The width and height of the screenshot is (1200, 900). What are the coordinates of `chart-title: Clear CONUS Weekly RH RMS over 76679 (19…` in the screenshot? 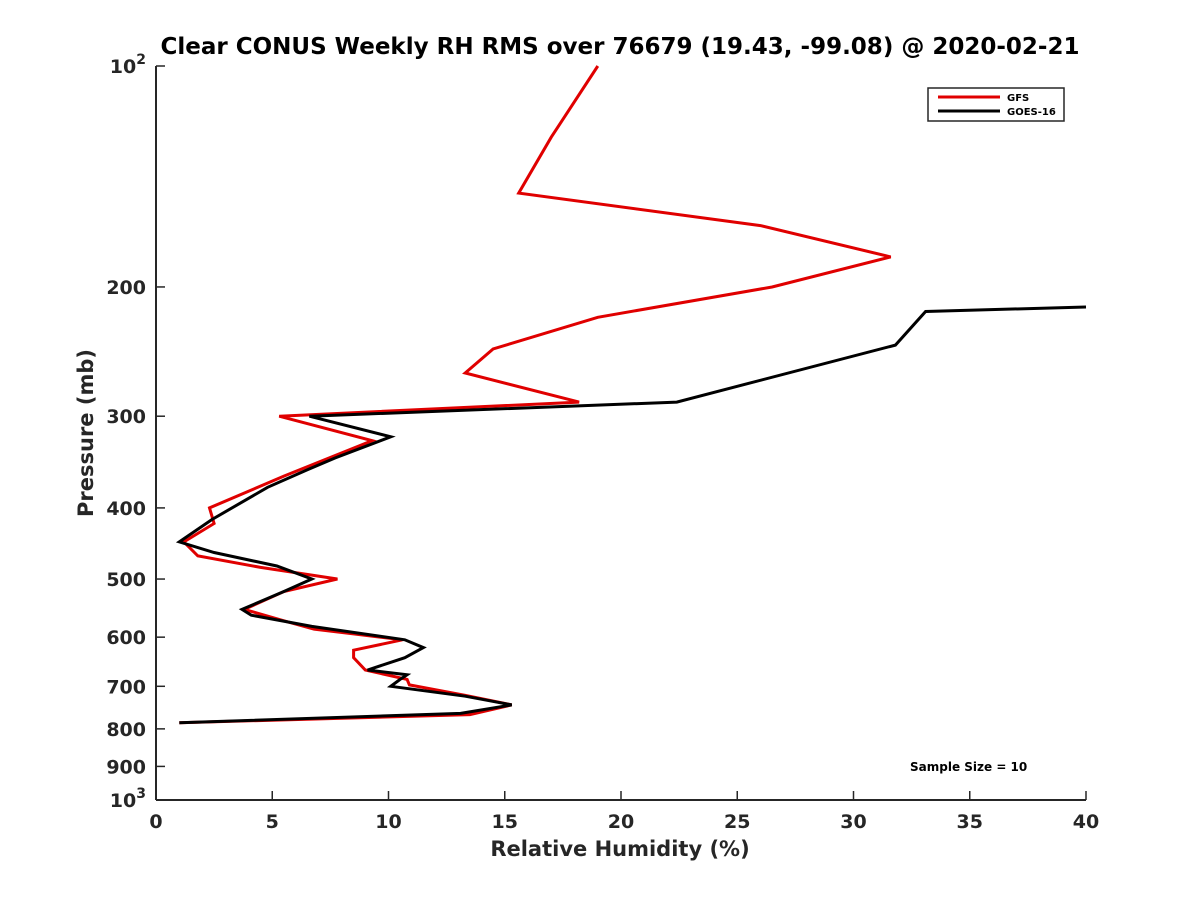 It's located at (620, 47).